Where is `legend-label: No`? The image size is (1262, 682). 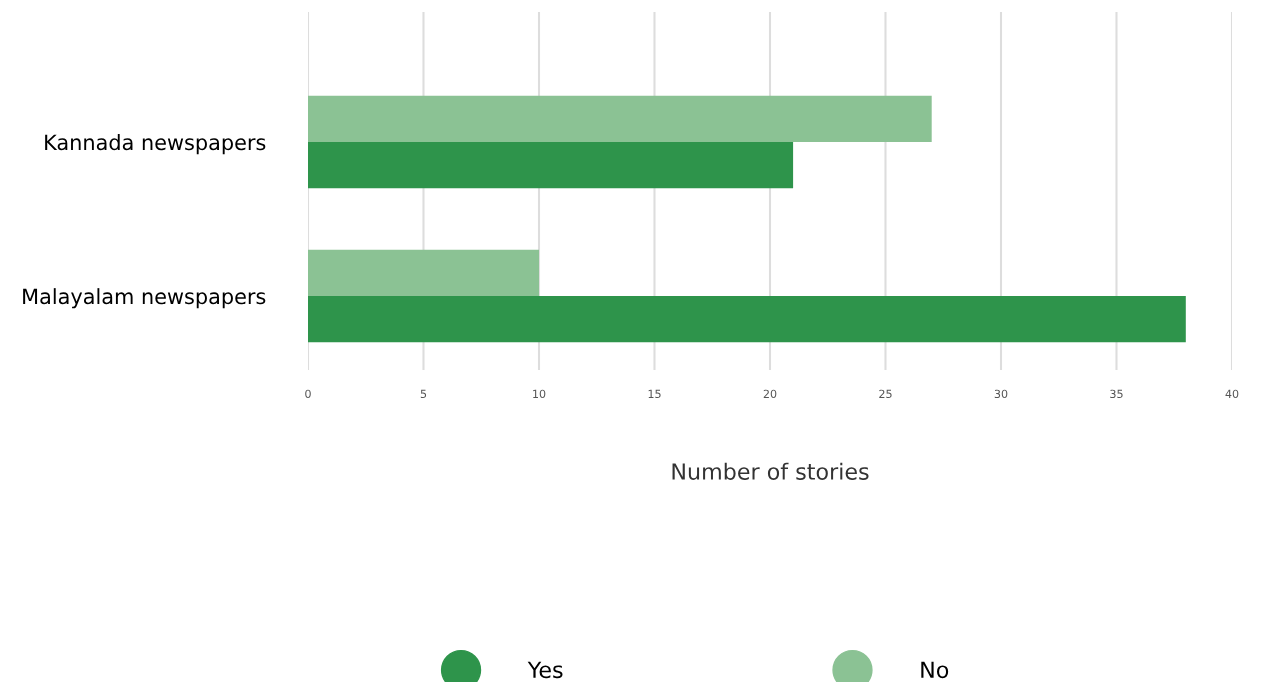 legend-label: No is located at coordinates (935, 670).